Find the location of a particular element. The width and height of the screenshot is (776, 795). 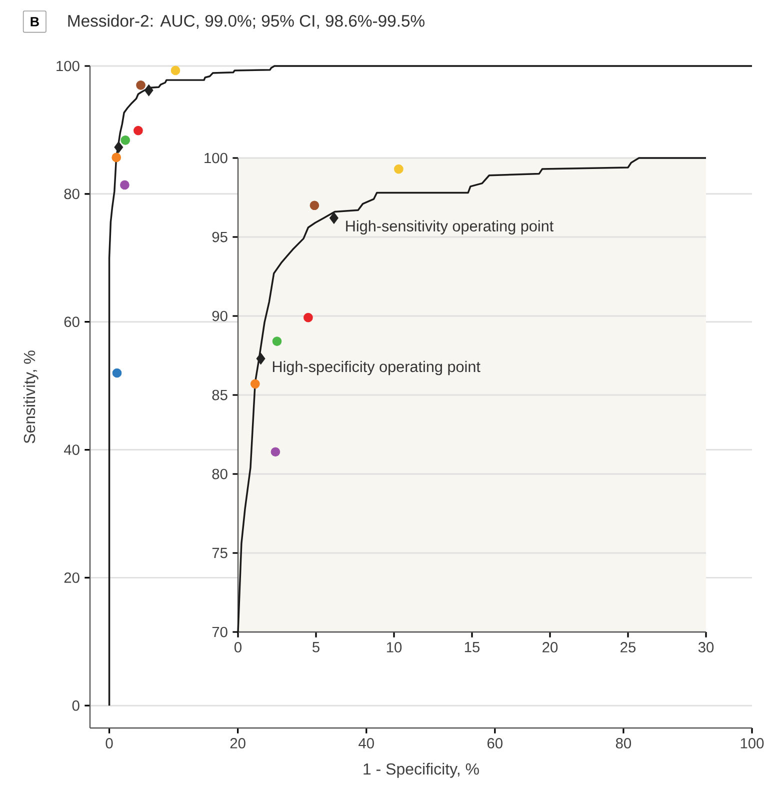

x-tick-label: 15 is located at coordinates (472, 647).